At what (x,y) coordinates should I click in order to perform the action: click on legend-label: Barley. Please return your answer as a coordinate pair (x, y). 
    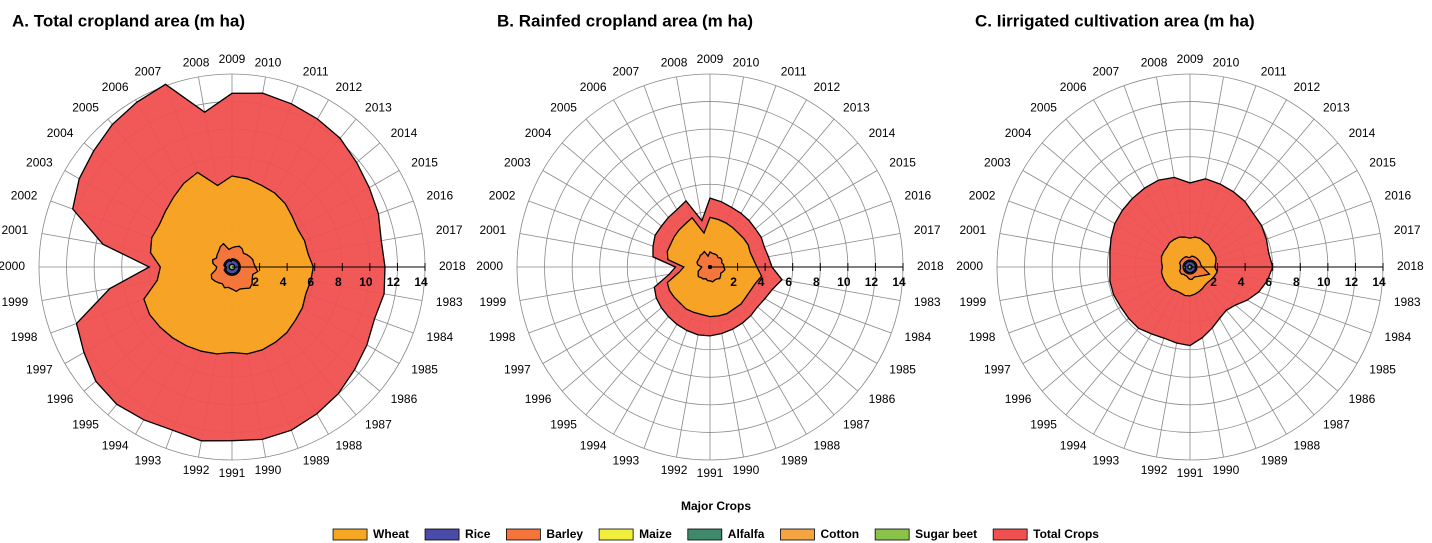
    Looking at the image, I should click on (564, 534).